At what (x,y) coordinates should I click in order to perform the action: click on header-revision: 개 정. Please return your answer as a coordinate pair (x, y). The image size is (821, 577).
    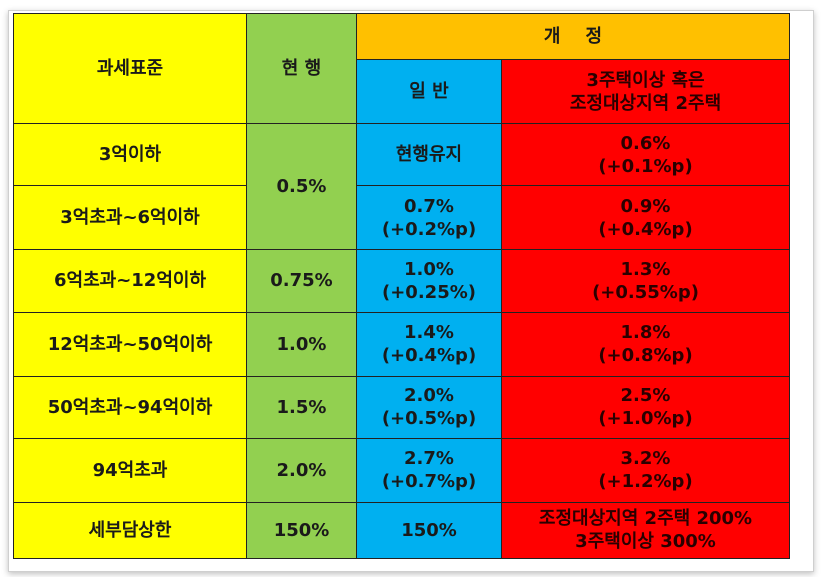
    Looking at the image, I should click on (573, 36).